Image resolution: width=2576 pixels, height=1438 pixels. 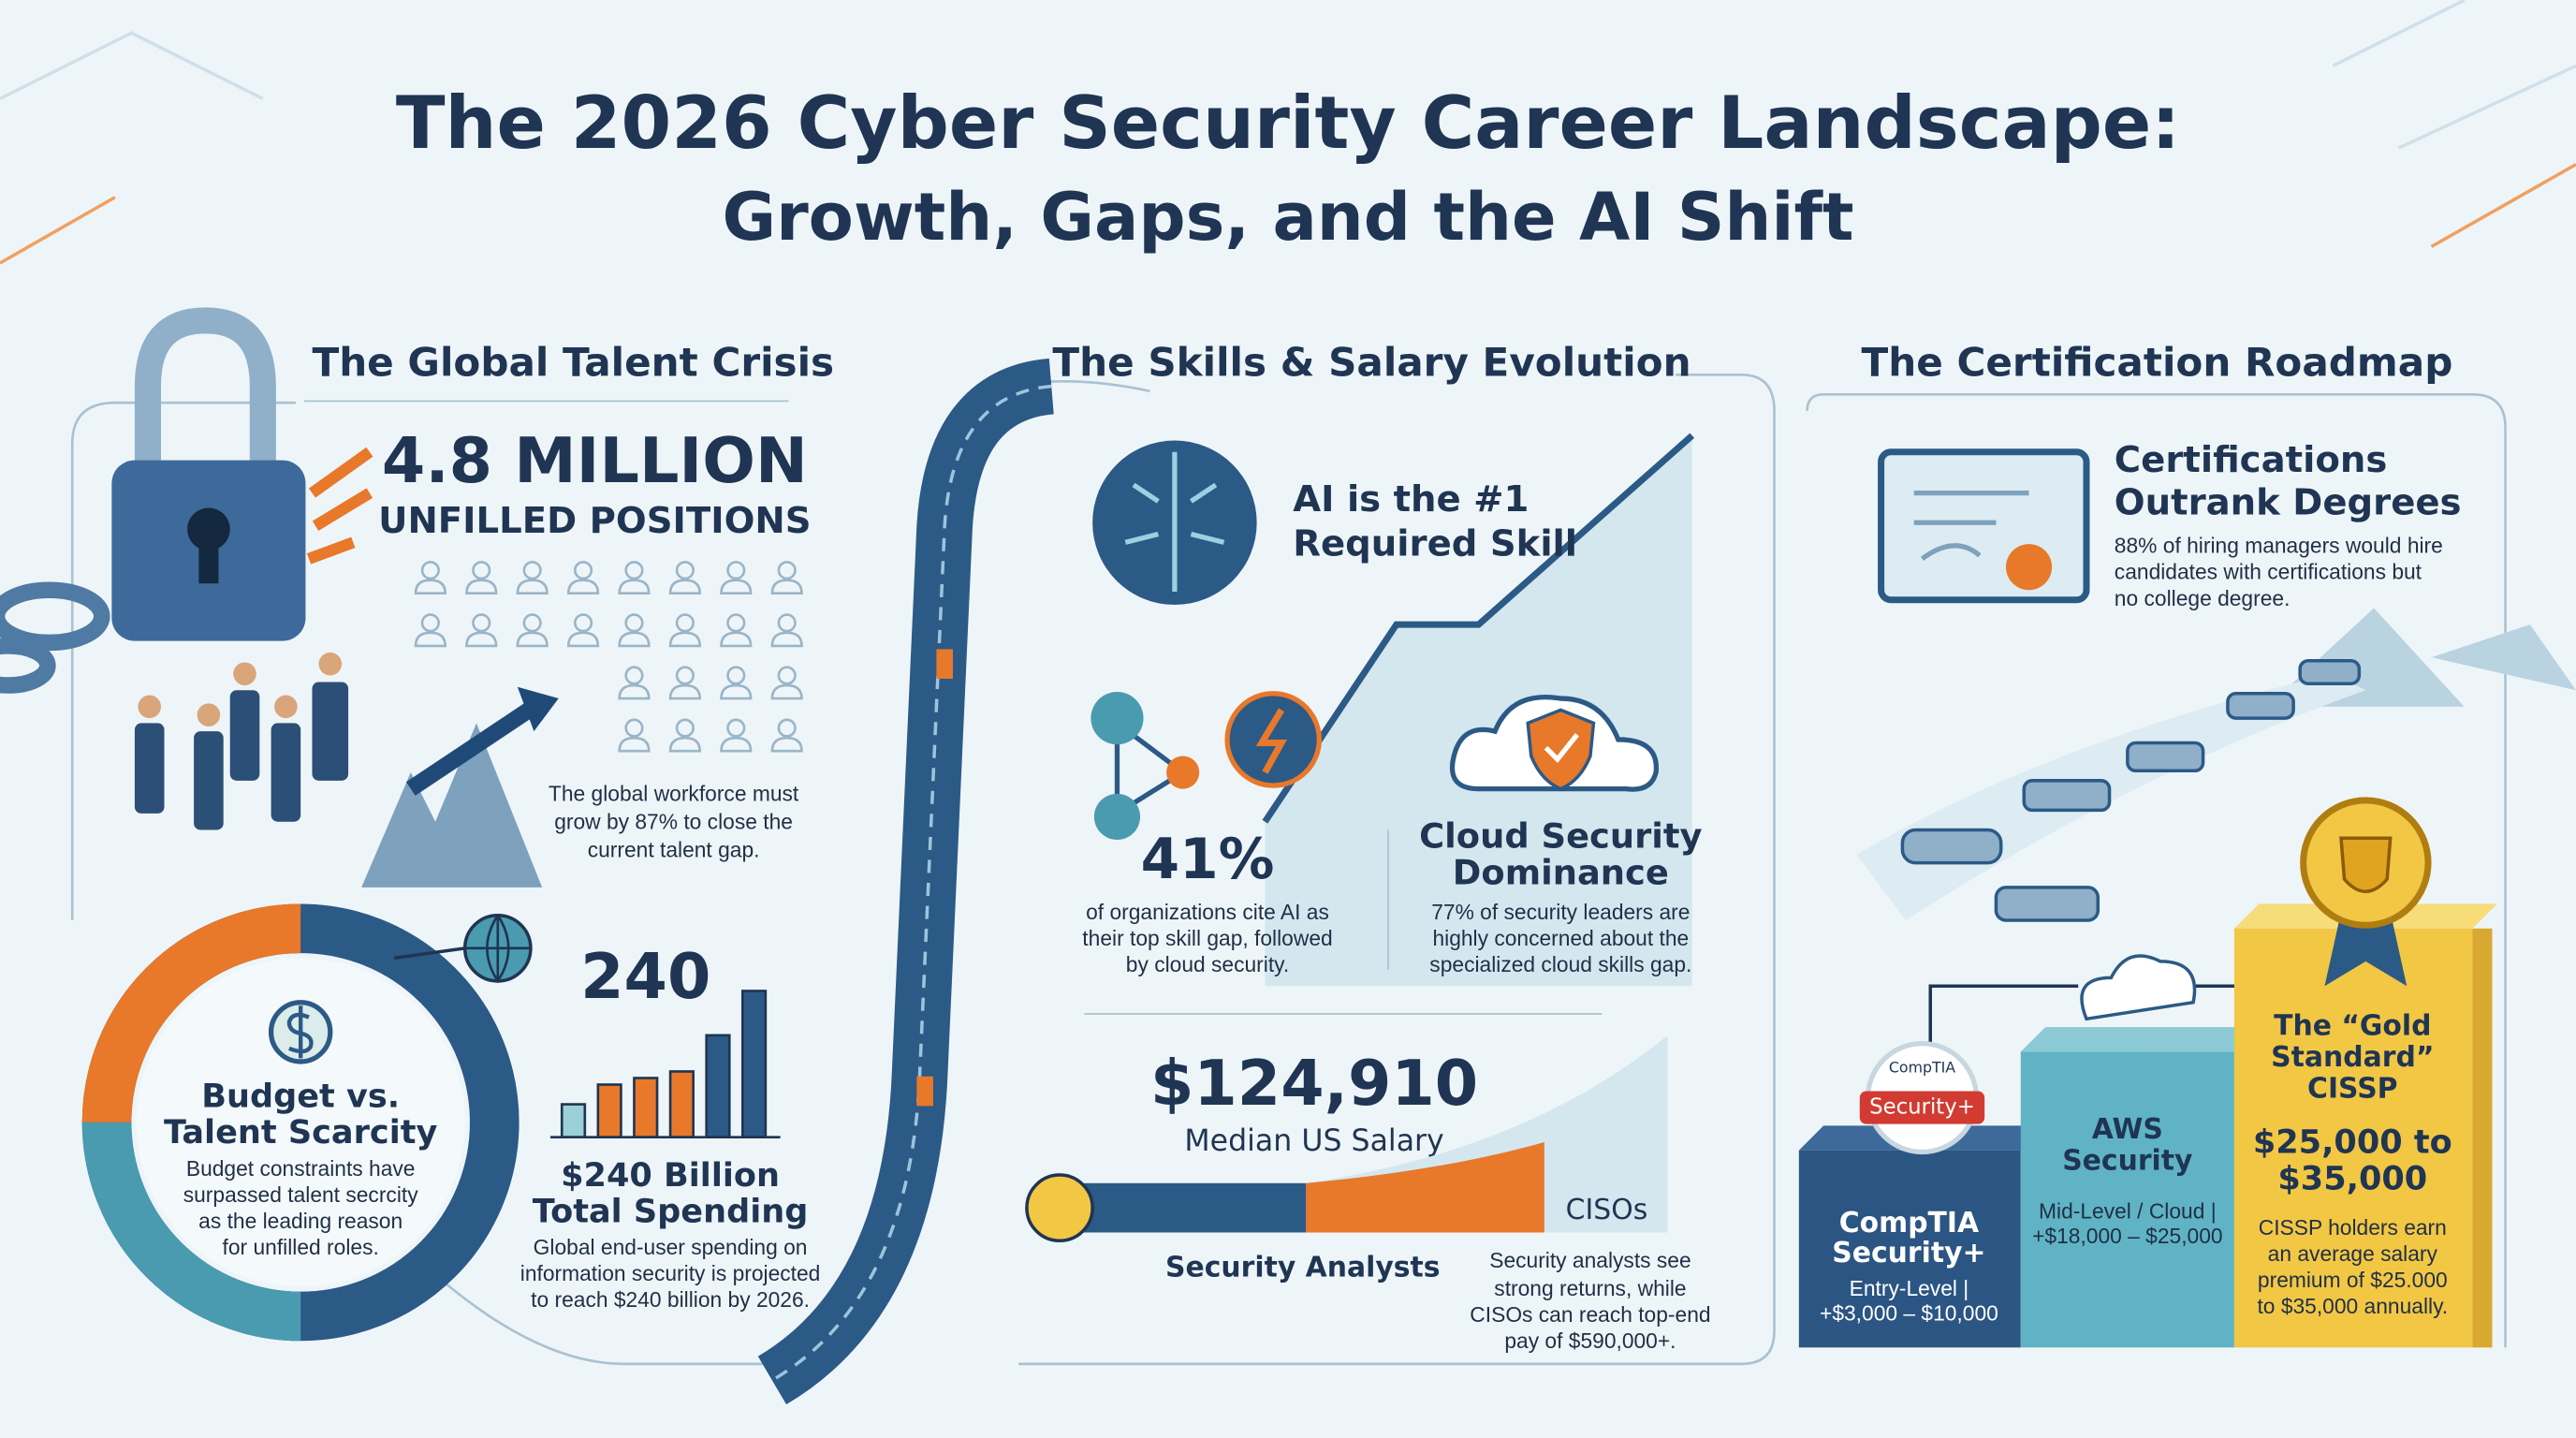 I want to click on salary-label: Median US Salary, so click(x=1313, y=1141).